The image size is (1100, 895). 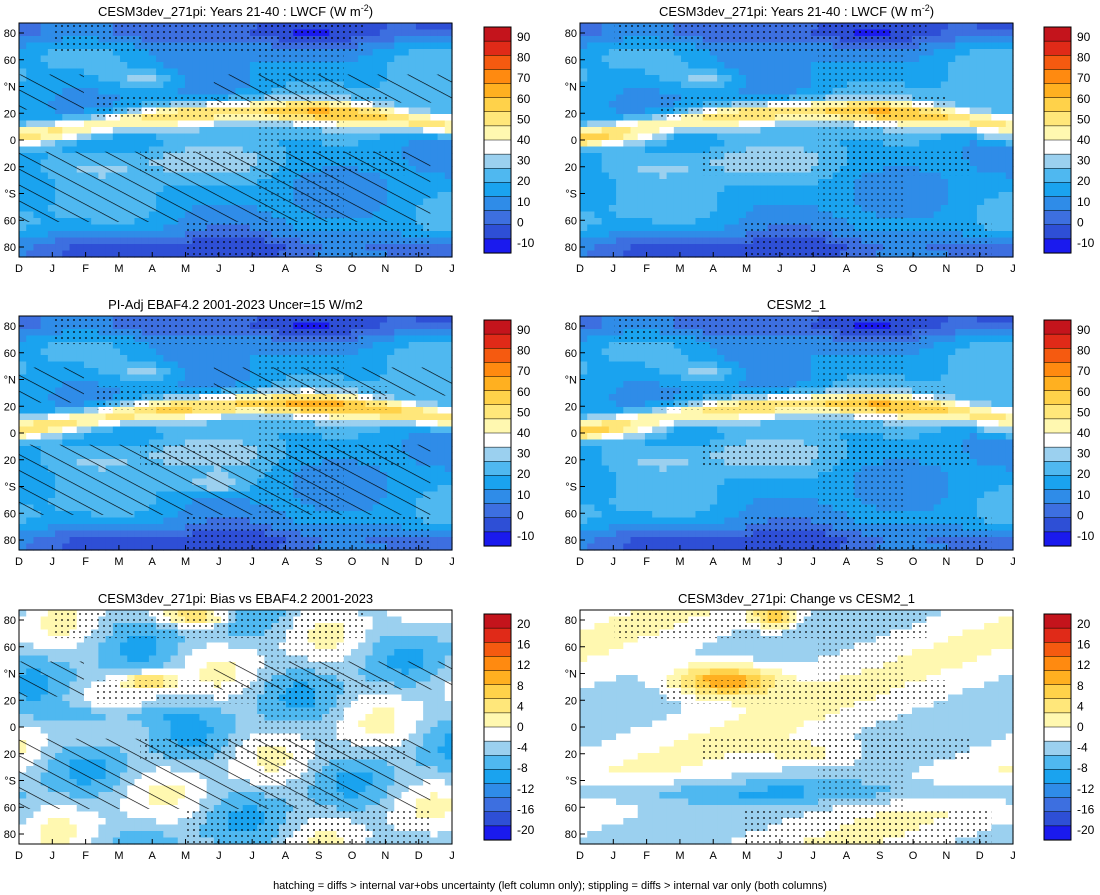 I want to click on y-tick-label: °S, so click(x=10, y=195).